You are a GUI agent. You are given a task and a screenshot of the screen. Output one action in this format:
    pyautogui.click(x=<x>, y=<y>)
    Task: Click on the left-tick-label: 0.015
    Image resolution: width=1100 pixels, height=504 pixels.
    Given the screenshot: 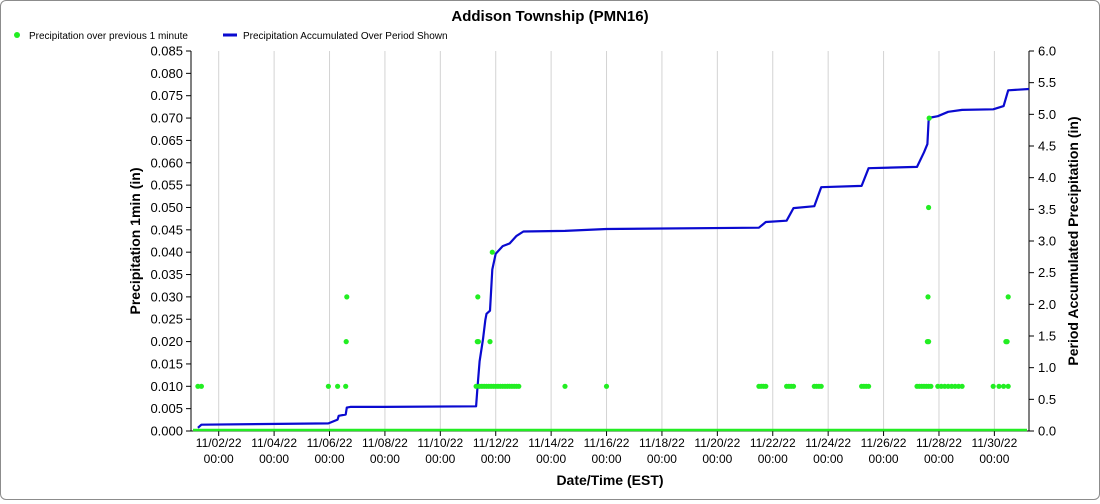 What is the action you would take?
    pyautogui.click(x=166, y=363)
    